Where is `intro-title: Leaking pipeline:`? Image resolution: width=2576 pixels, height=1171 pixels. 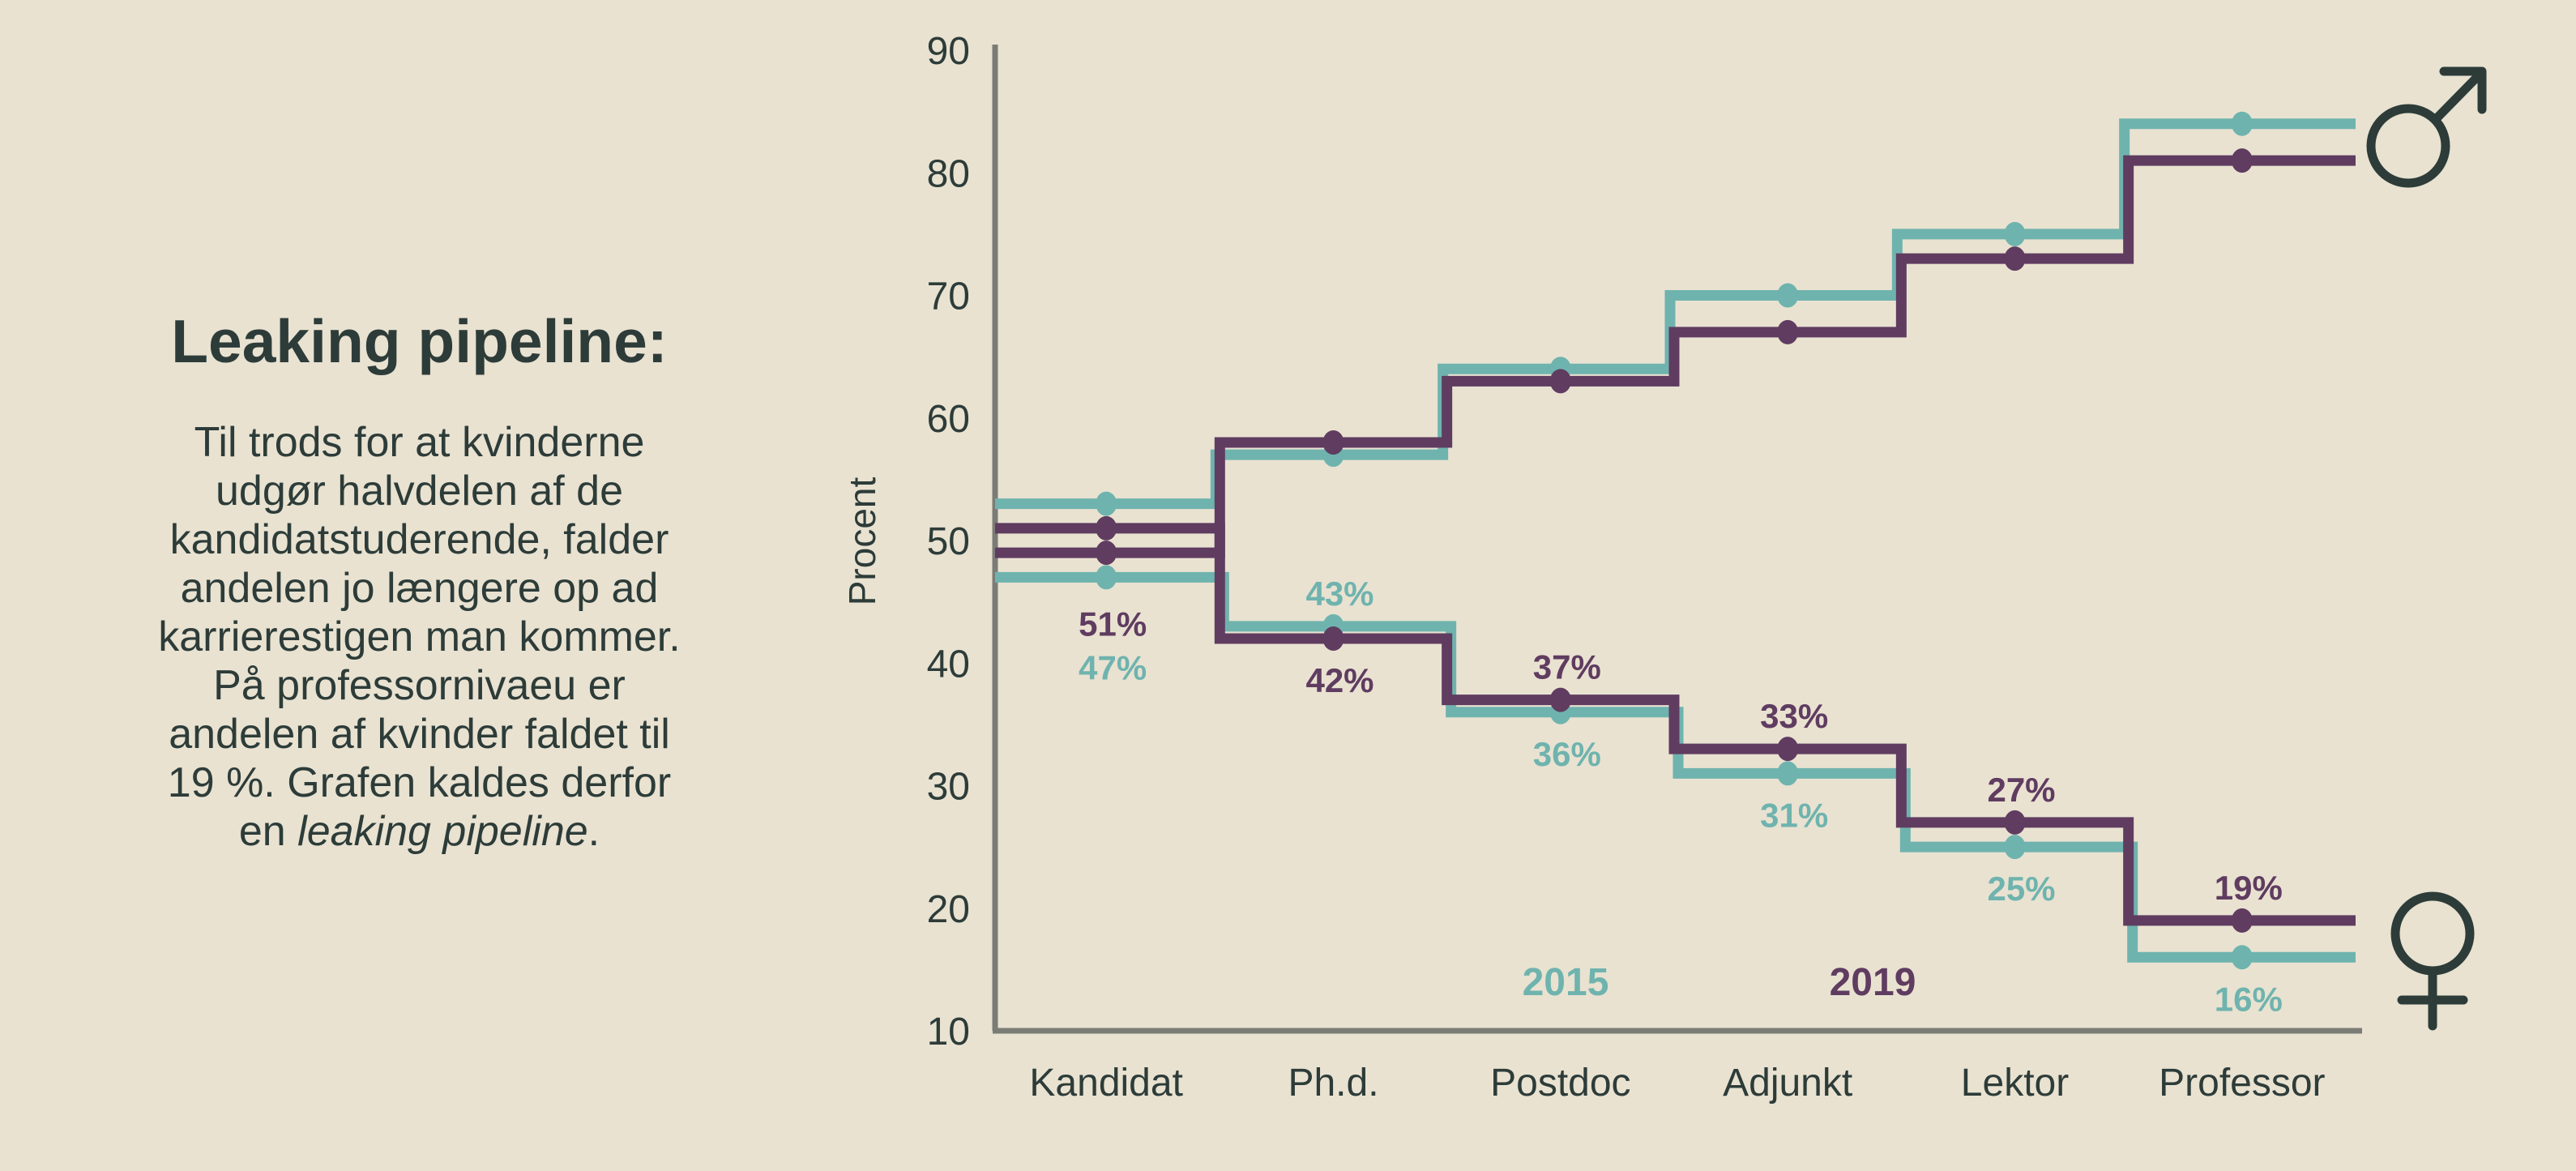 intro-title: Leaking pipeline: is located at coordinates (419, 341).